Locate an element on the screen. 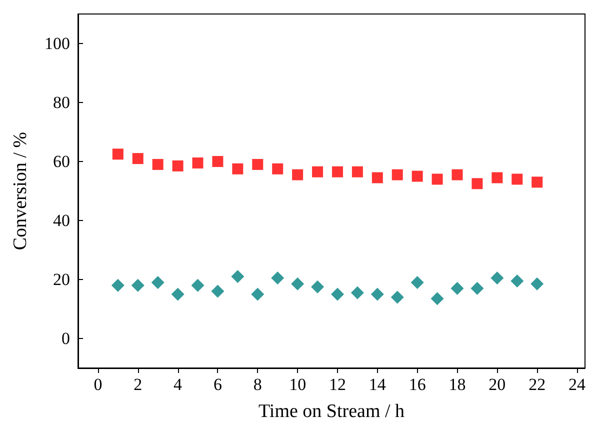 Image resolution: width=594 pixels, height=426 pixels. x-tick-label: 24 is located at coordinates (577, 384).